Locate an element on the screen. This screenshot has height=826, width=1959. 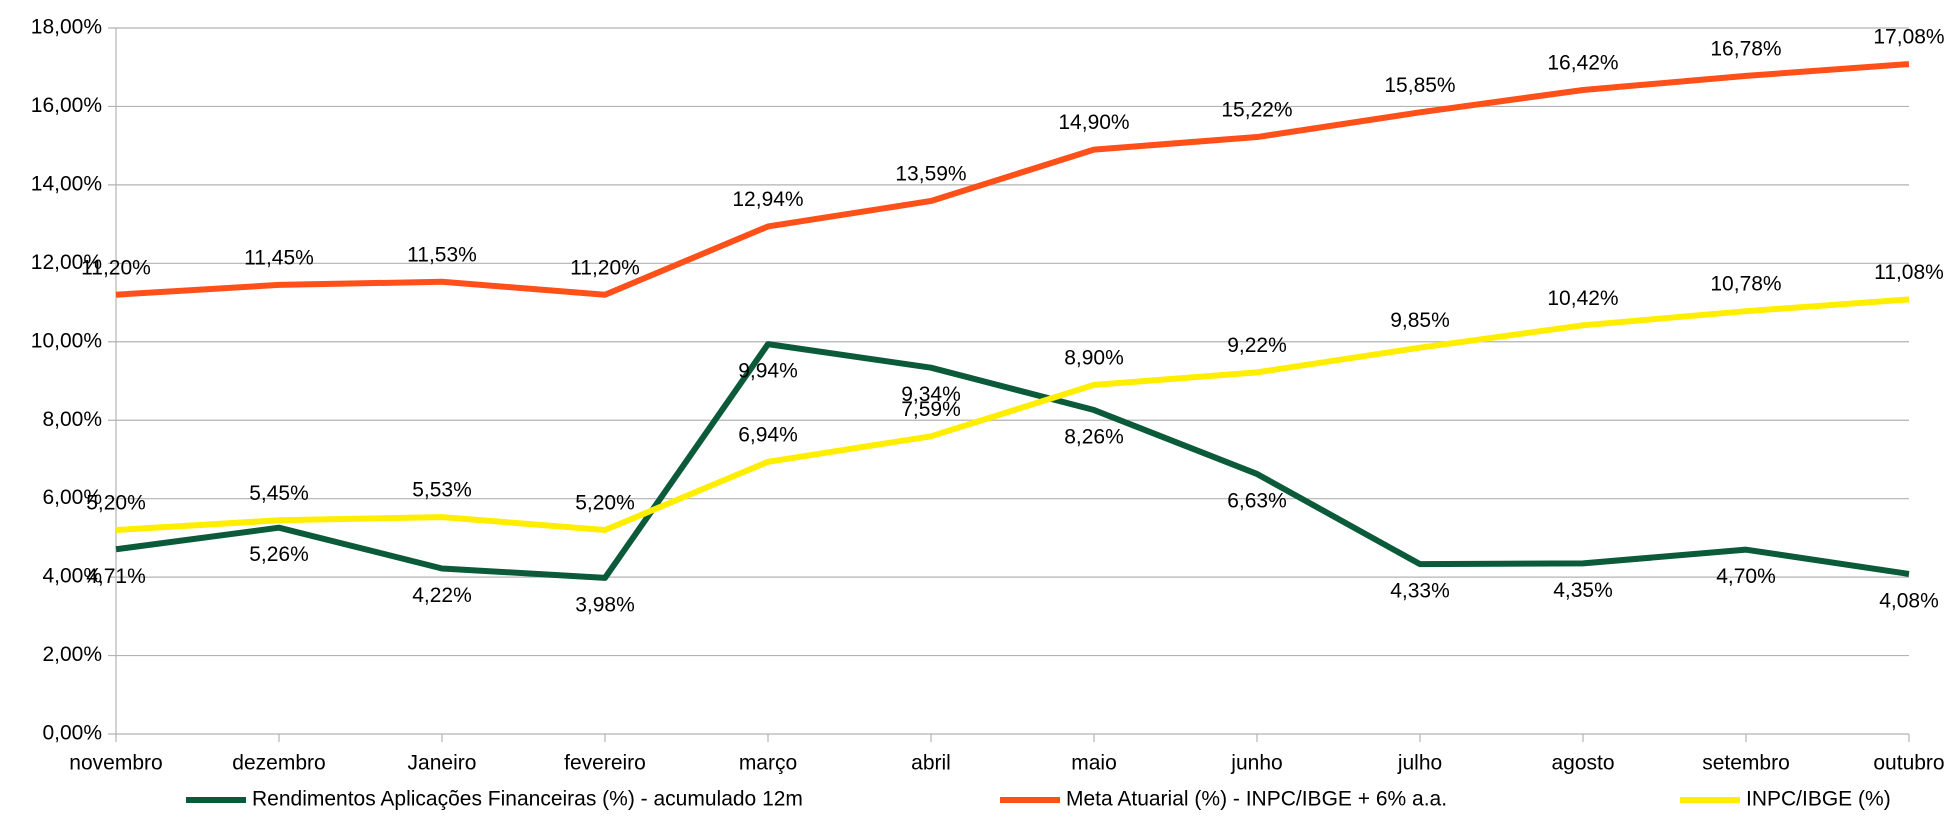
data-label: 10,78% is located at coordinates (1745, 284).